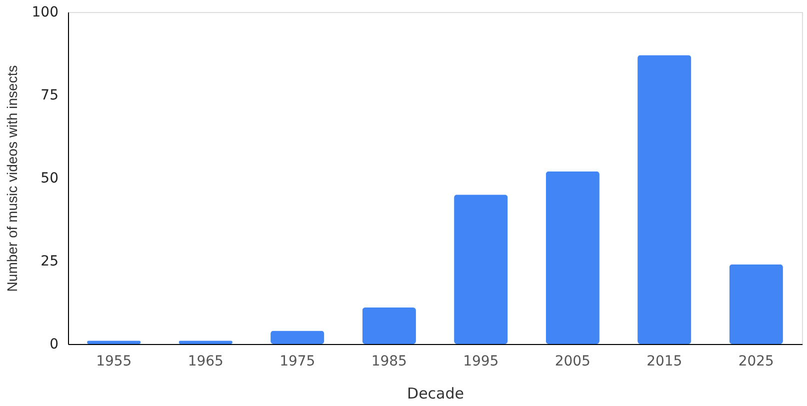 This screenshot has width=807, height=406. What do you see at coordinates (389, 362) in the screenshot?
I see `x-tick-label: 1985` at bounding box center [389, 362].